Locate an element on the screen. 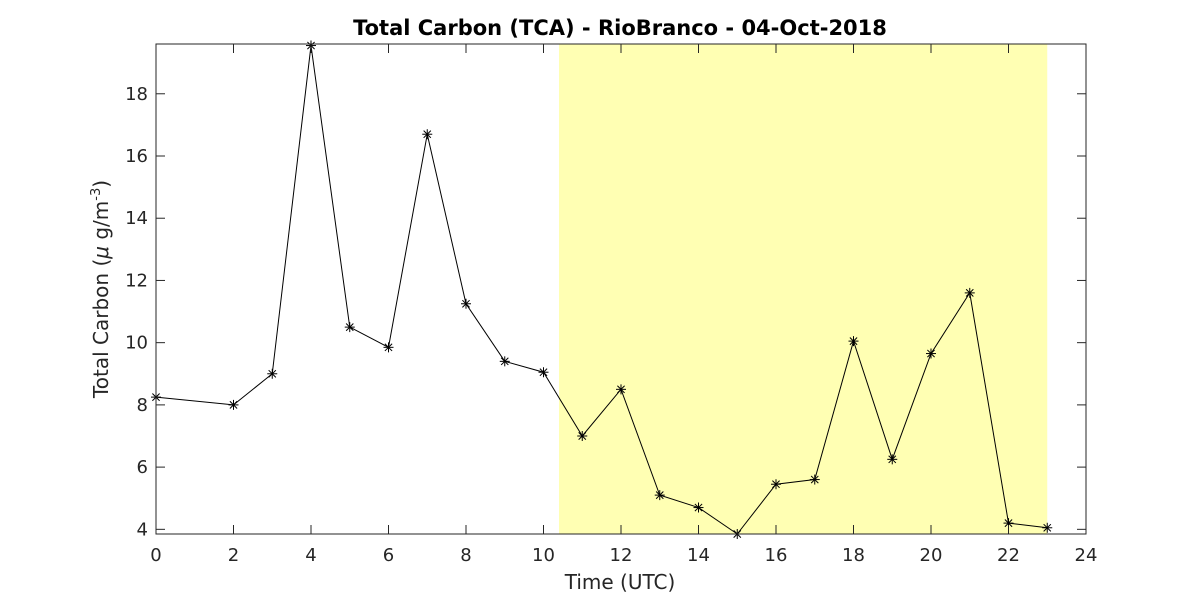 This screenshot has height=600, width=1200. y-axis-title-unit: g/m is located at coordinates (101, 223).